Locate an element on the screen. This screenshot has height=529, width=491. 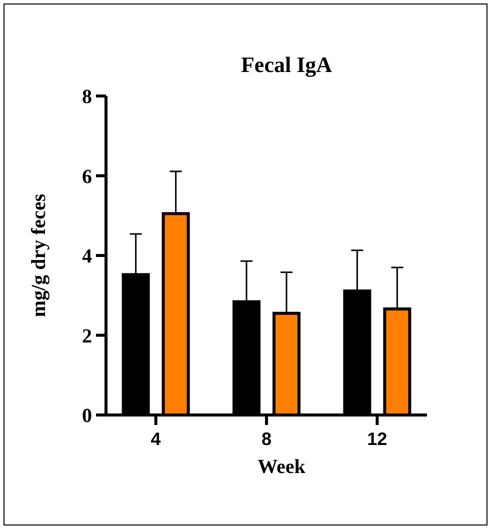
y-tick-label: 4 is located at coordinates (87, 257).